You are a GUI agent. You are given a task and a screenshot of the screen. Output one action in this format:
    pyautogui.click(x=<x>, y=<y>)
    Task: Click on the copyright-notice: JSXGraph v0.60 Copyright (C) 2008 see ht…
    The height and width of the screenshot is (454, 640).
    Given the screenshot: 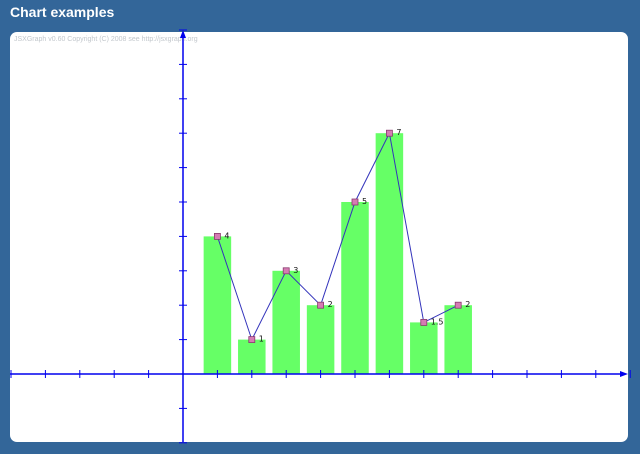 What is the action you would take?
    pyautogui.click(x=106, y=39)
    